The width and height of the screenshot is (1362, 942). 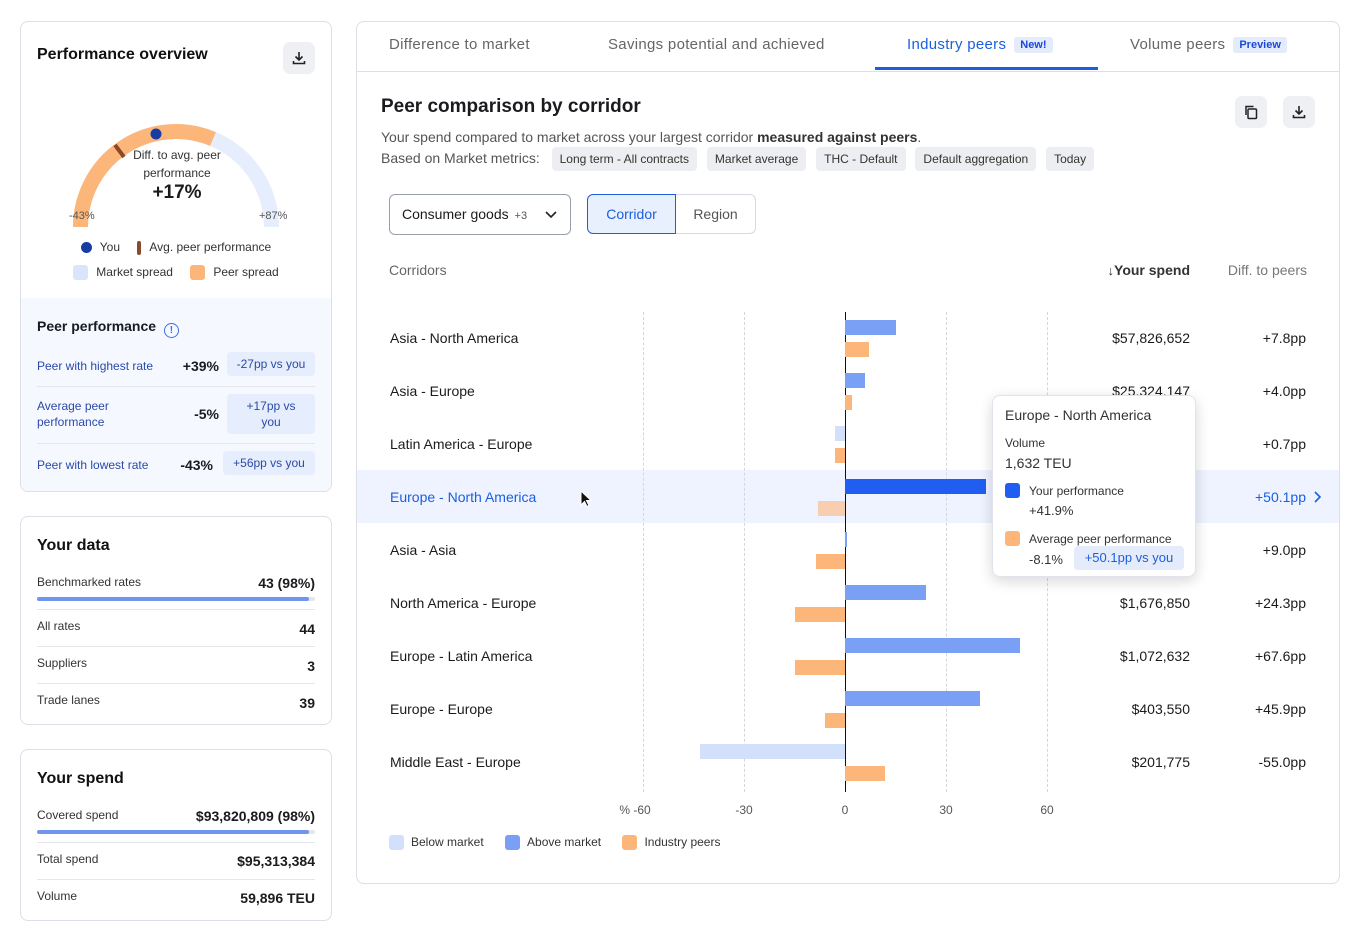 I want to click on diff-to-peers-value: +4.0pp, so click(x=1284, y=391).